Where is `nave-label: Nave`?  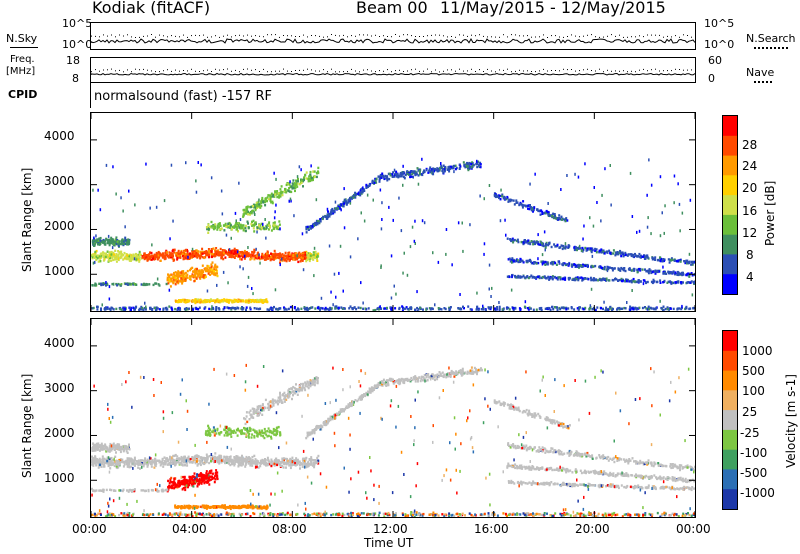
nave-label: Nave is located at coordinates (760, 72).